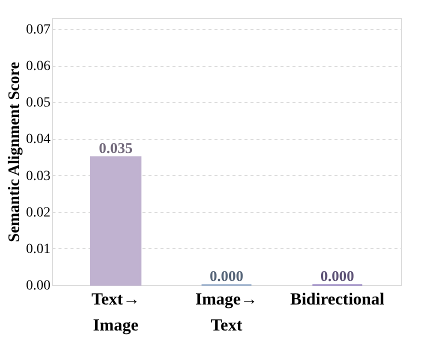  I want to click on y-tick-label: 0.02, so click(38, 212).